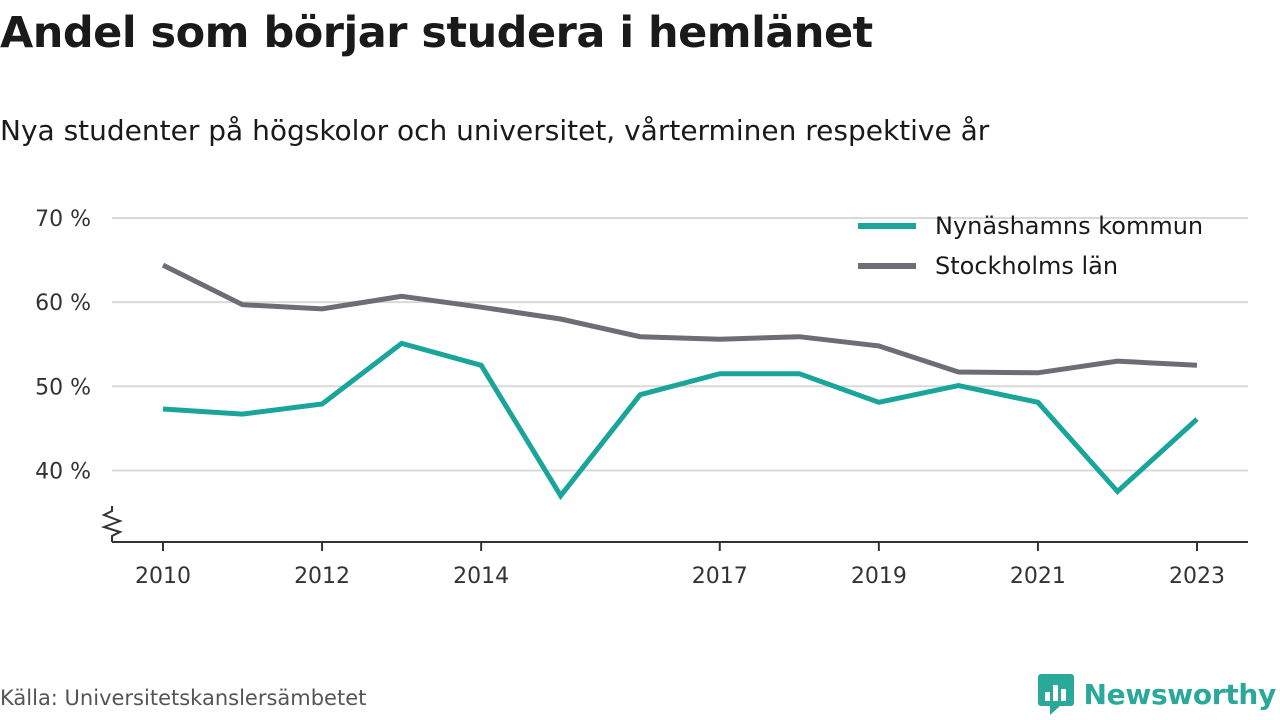 The image size is (1280, 720). What do you see at coordinates (183, 698) in the screenshot?
I see `source-note: Källa: Universitetskanslersämbetet` at bounding box center [183, 698].